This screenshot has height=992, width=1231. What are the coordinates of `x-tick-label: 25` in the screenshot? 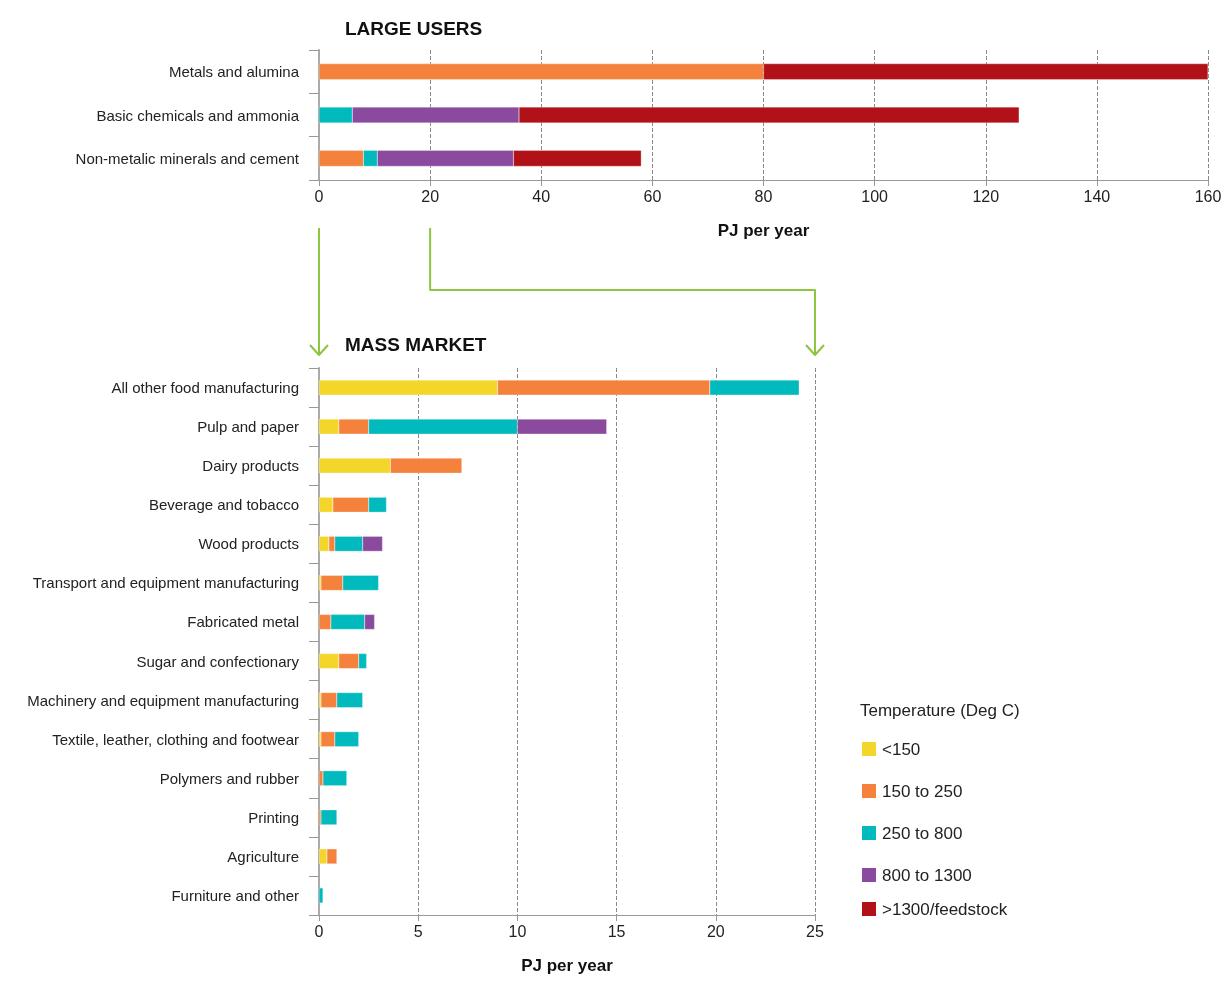 It's located at (815, 931).